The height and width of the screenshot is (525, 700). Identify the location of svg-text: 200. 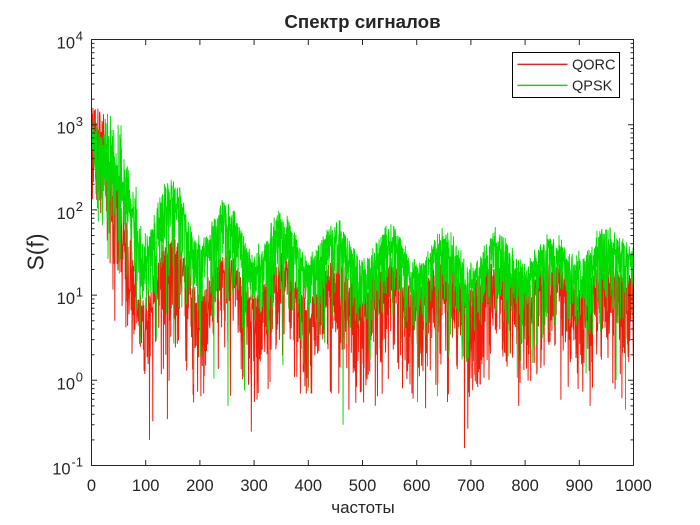
(200, 486).